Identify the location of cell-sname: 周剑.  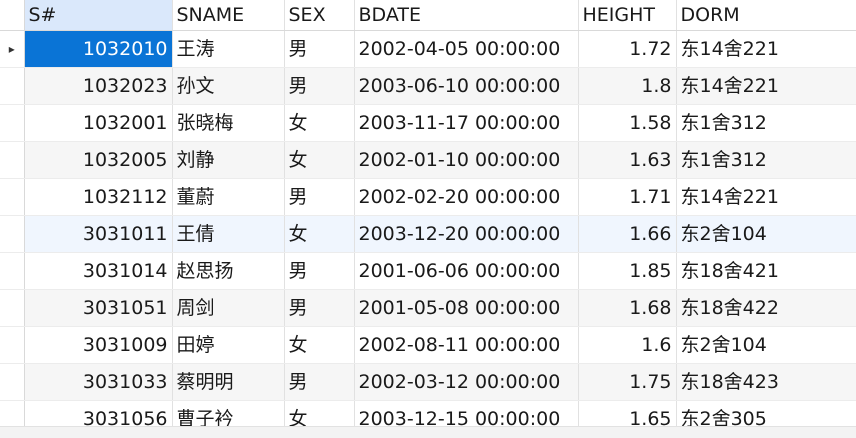
(228, 308).